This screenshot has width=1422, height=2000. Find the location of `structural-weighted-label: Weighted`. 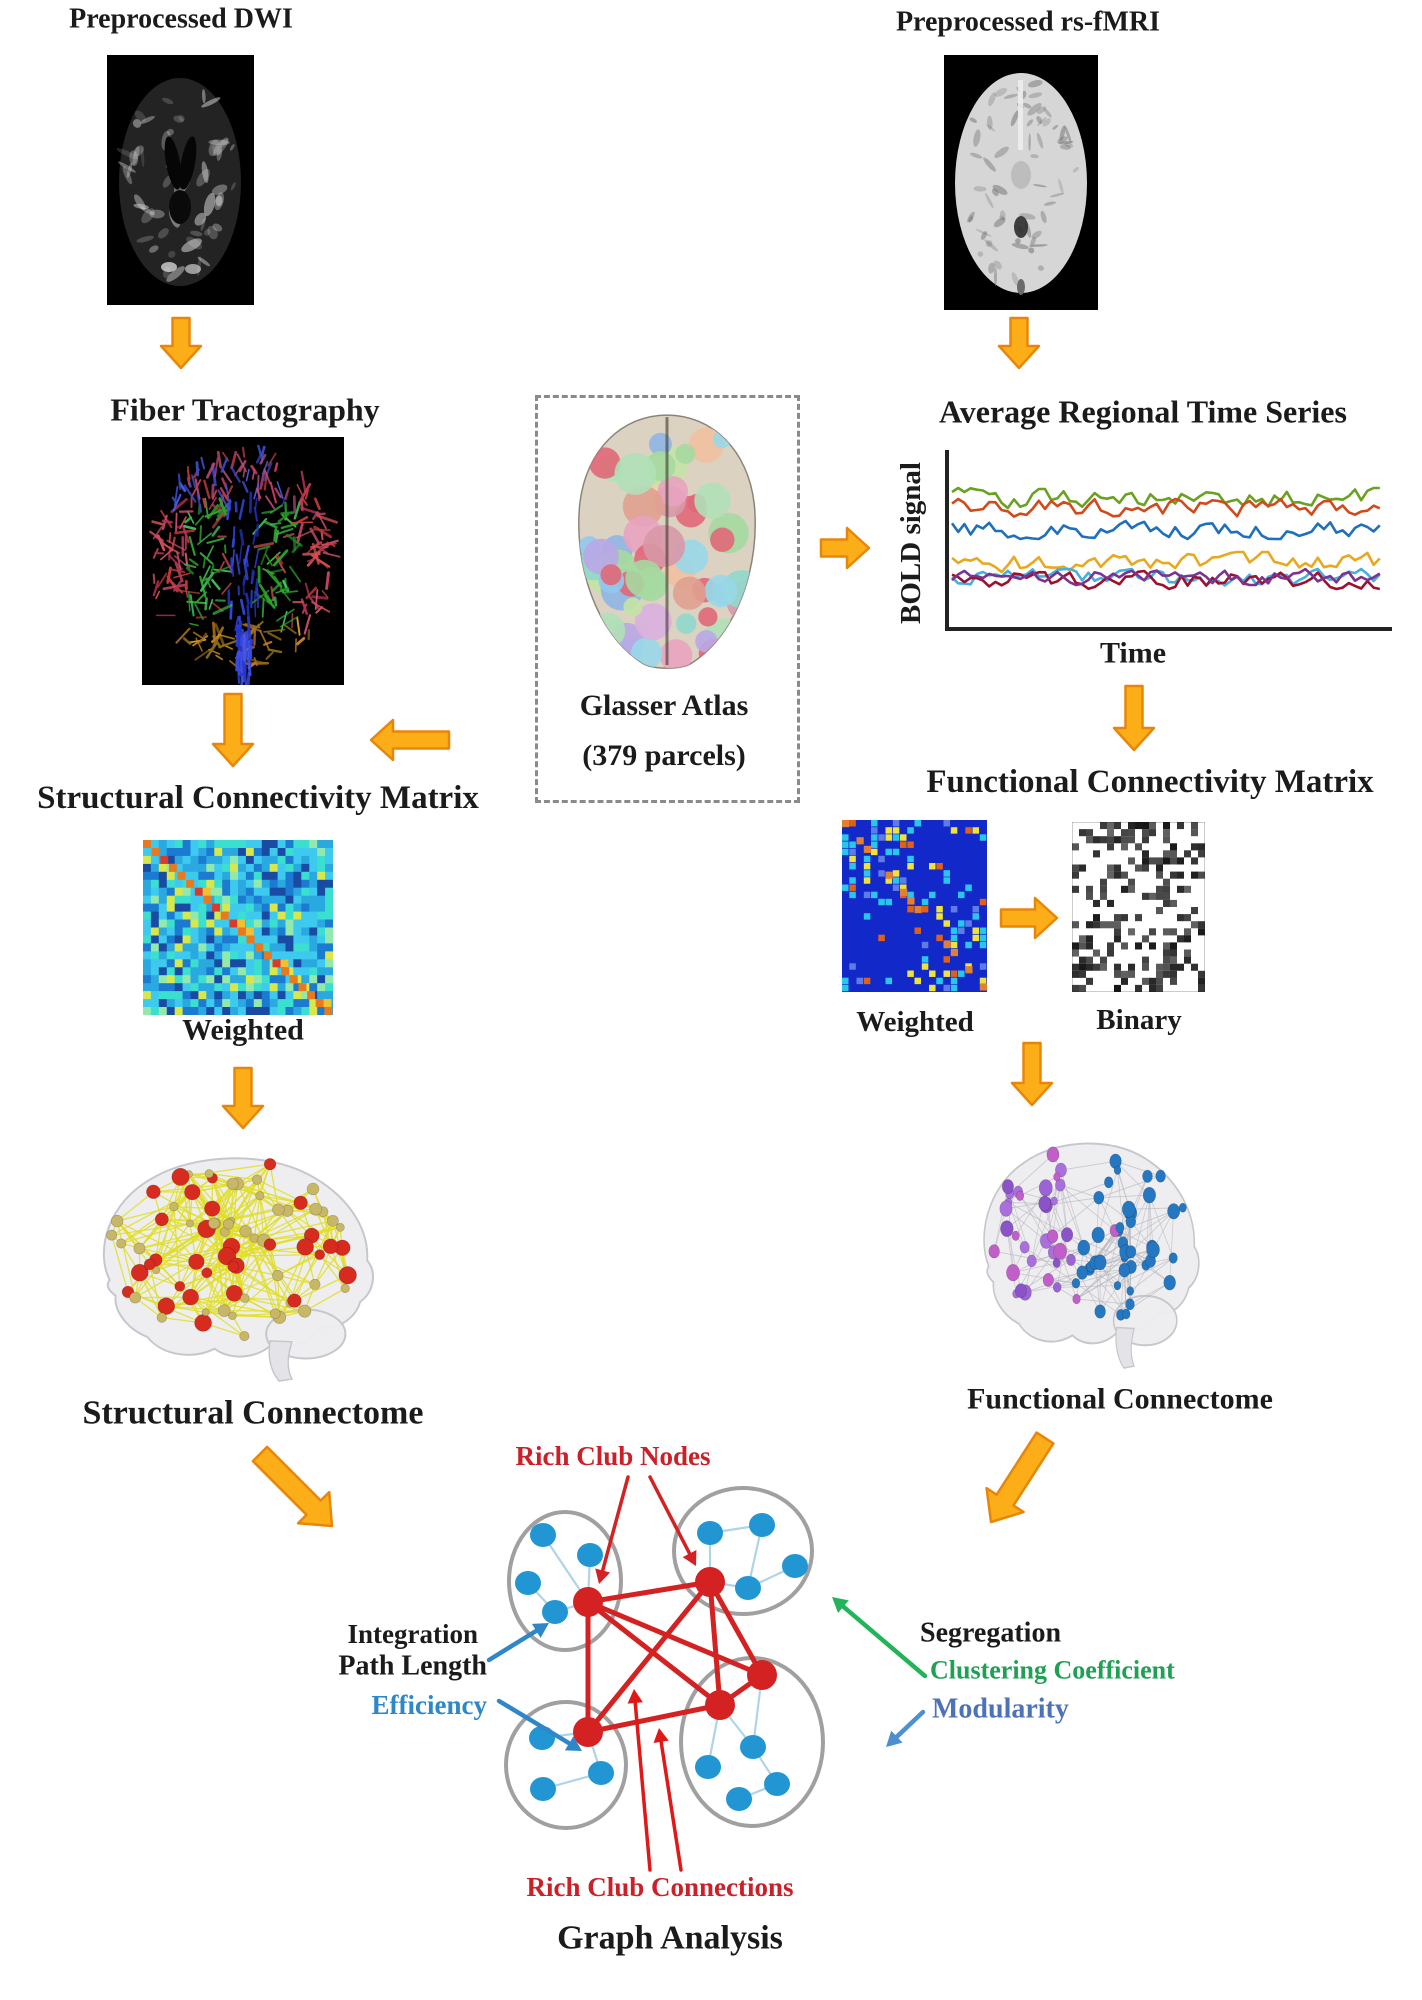

structural-weighted-label: Weighted is located at coordinates (243, 1030).